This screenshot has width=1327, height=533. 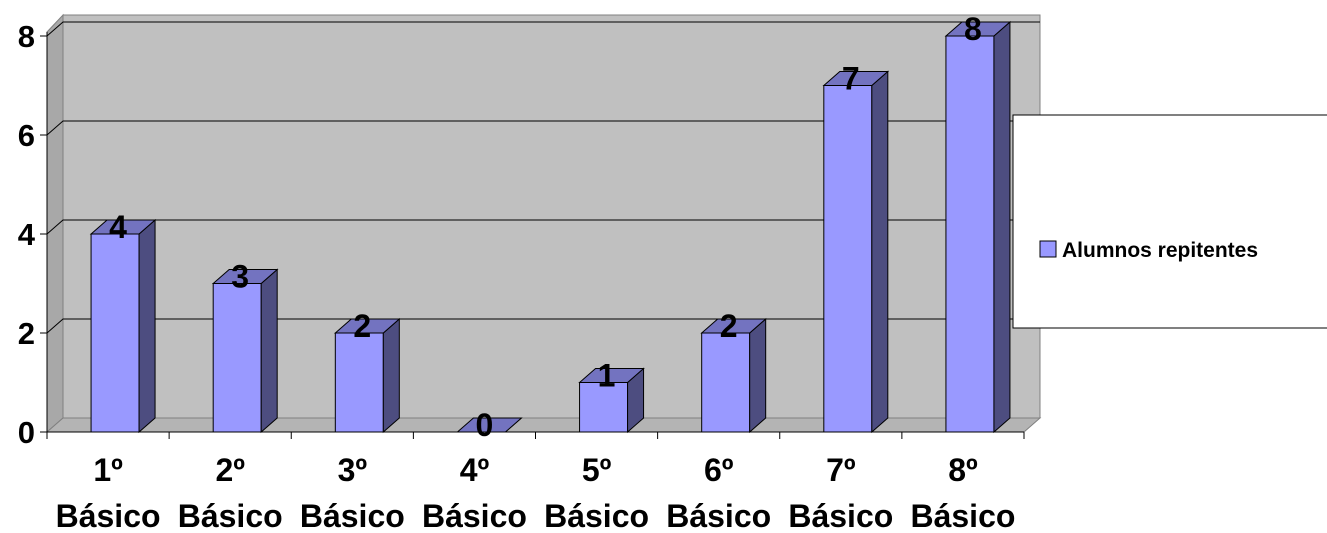 What do you see at coordinates (543, 425) in the screenshot?
I see `plot-floor` at bounding box center [543, 425].